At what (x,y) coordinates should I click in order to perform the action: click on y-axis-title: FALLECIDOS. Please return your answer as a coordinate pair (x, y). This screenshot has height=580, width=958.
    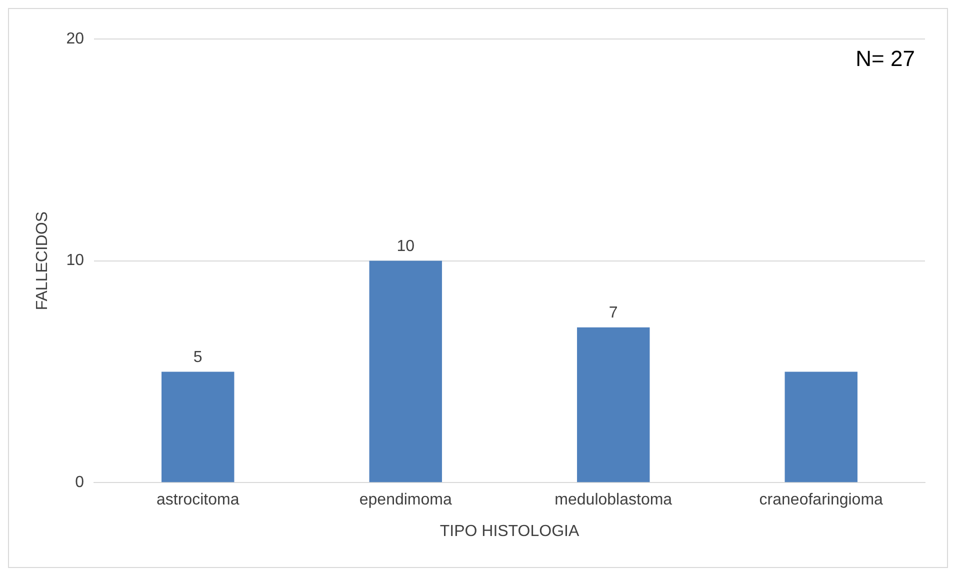
    Looking at the image, I should click on (43, 260).